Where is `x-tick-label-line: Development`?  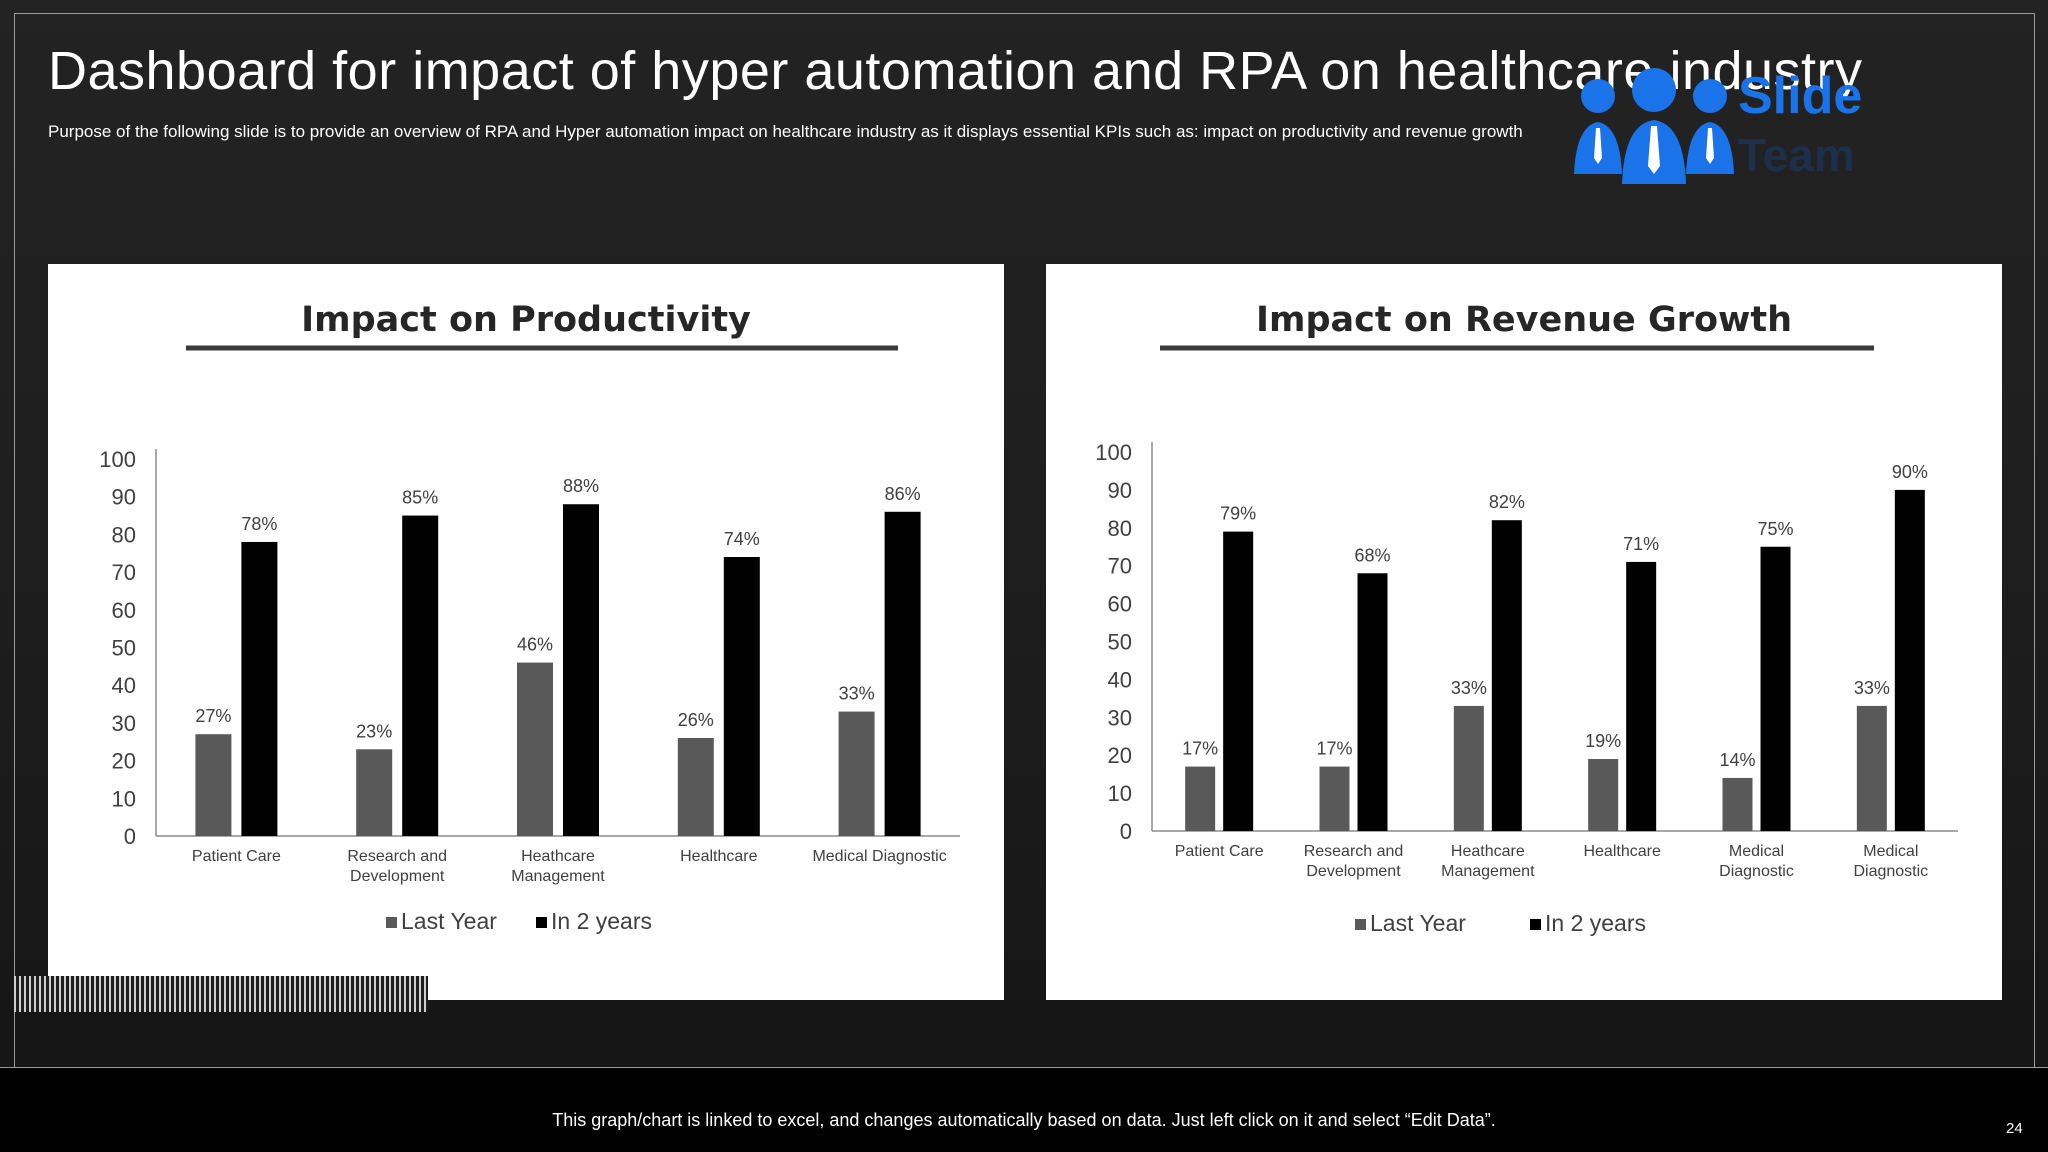 x-tick-label-line: Development is located at coordinates (397, 876).